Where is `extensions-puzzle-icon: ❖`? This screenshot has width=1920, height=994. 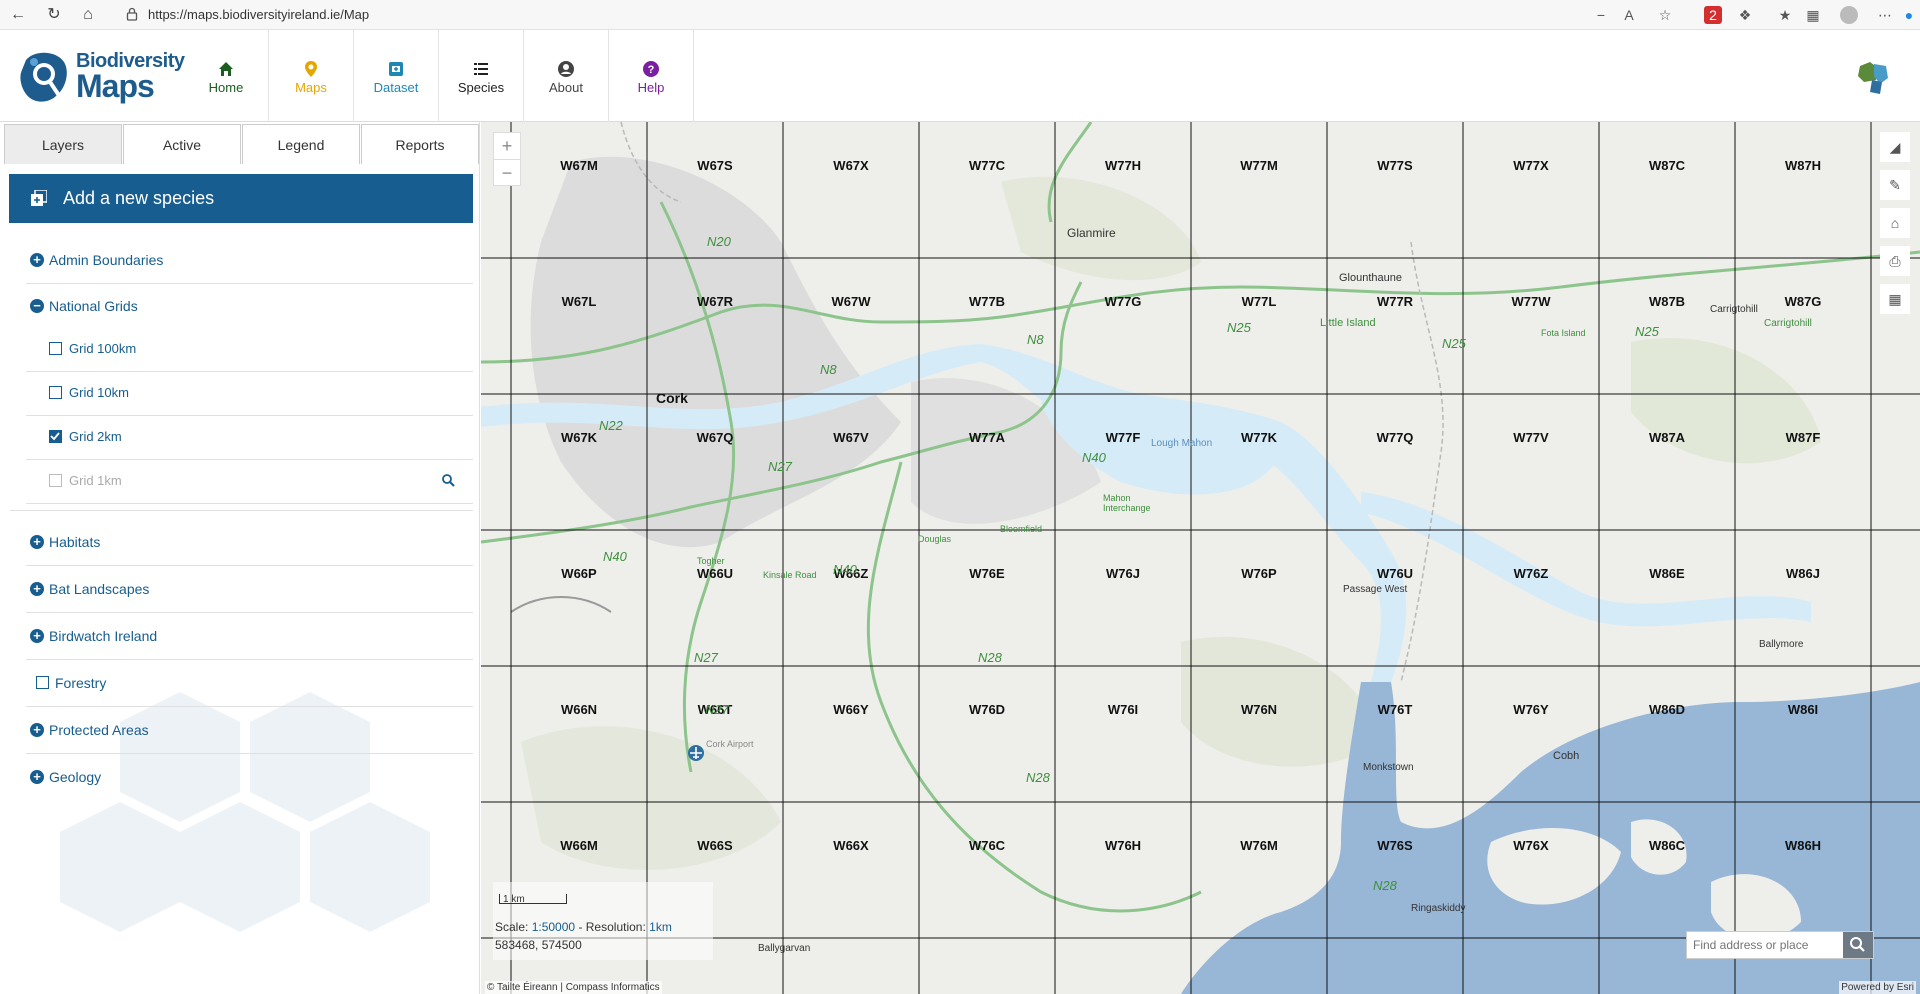 extensions-puzzle-icon: ❖ is located at coordinates (1745, 15).